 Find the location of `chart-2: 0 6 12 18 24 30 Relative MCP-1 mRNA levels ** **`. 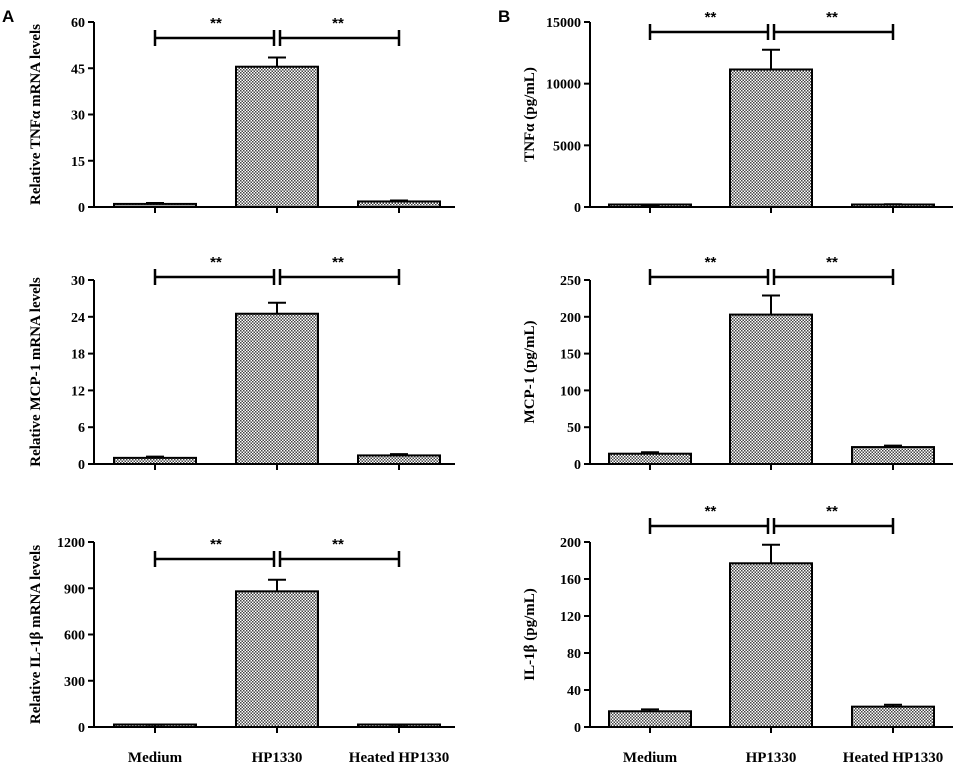

chart-2: 0 6 12 18 24 30 Relative MCP-1 mRNA levels ** ** is located at coordinates (241, 363).